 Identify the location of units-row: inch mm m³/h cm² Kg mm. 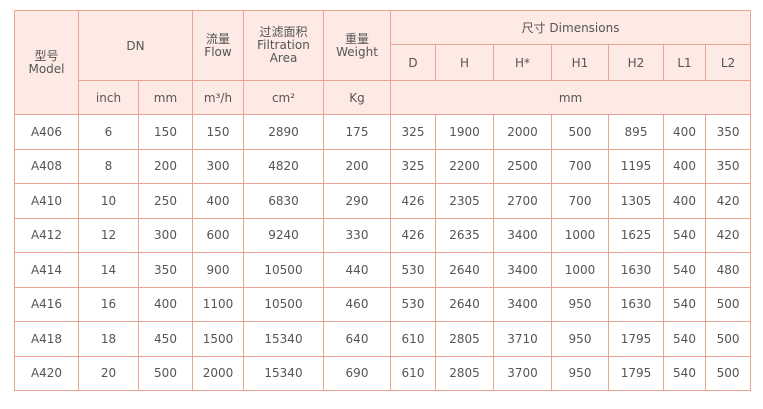
(383, 97).